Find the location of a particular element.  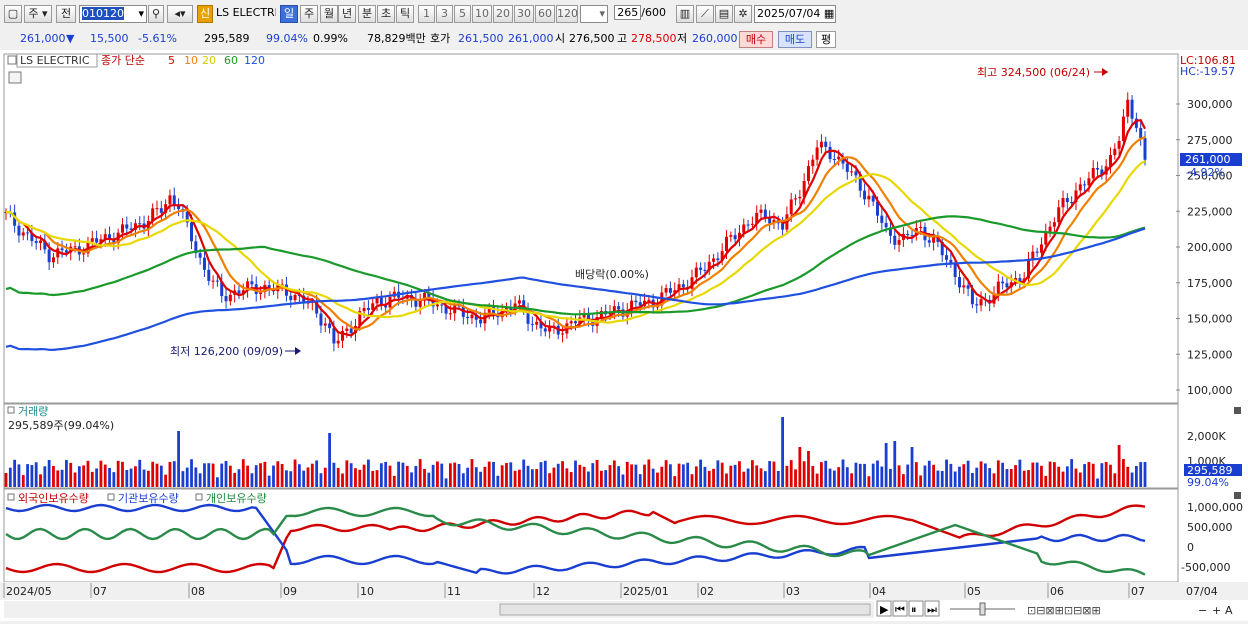

holdings-close-icon is located at coordinates (1237, 495).